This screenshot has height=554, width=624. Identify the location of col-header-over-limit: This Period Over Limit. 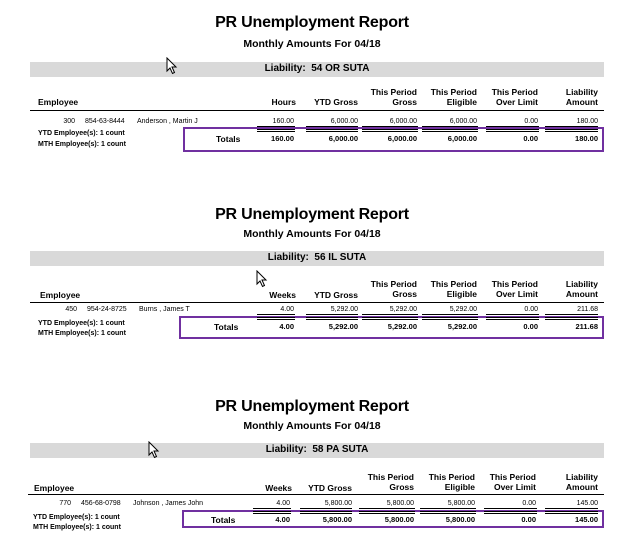
(514, 289).